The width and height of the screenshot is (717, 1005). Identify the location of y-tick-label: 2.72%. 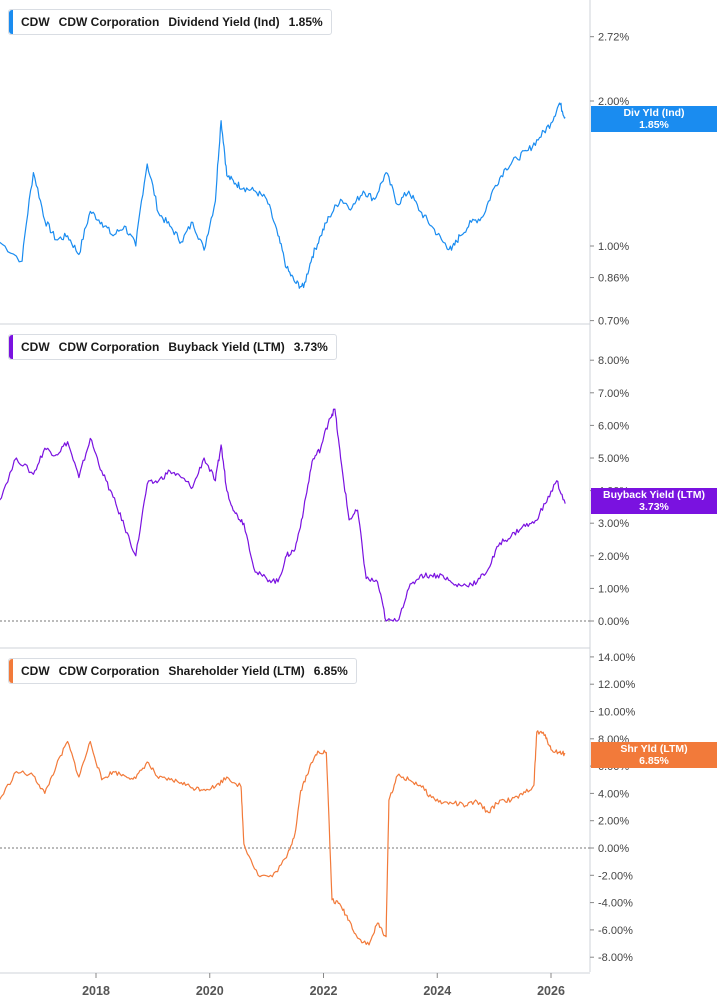
(613, 38).